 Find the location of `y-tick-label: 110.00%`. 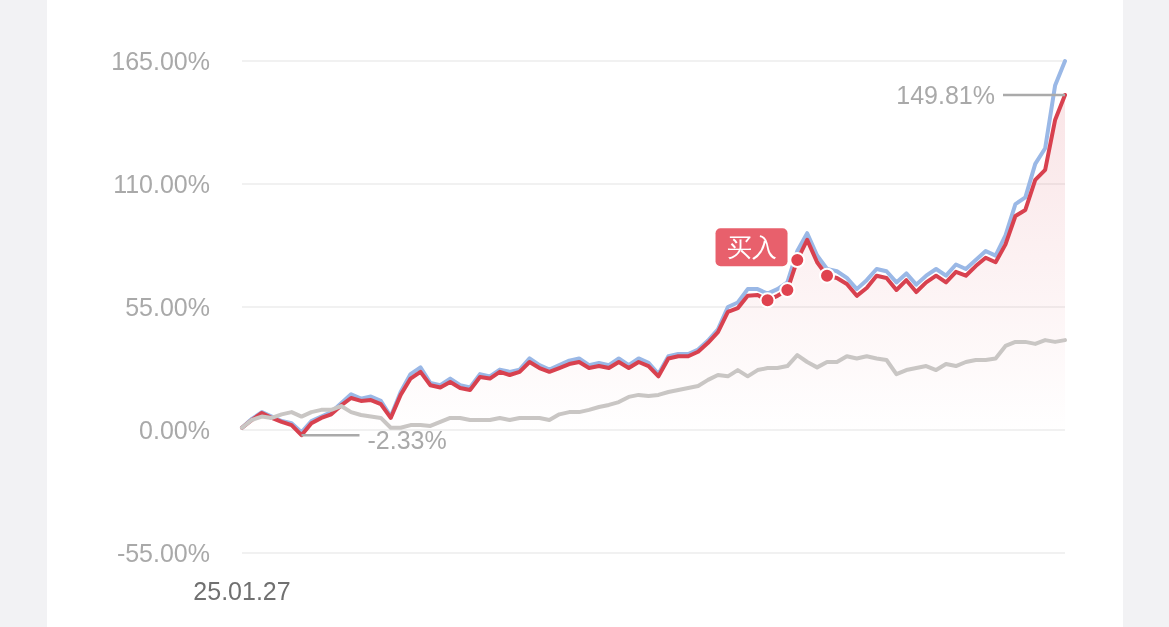

y-tick-label: 110.00% is located at coordinates (161, 184).